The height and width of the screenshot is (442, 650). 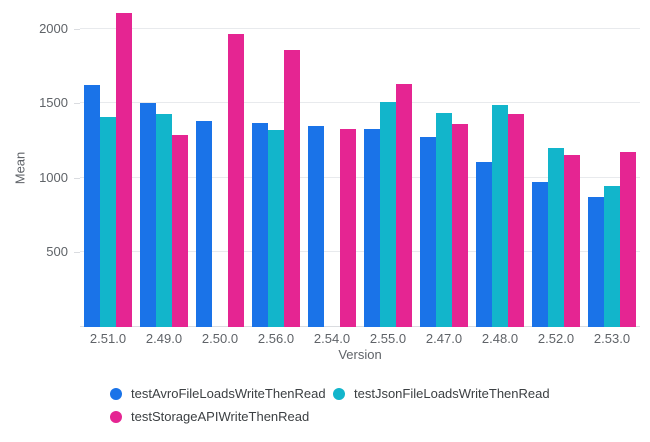 I want to click on legend-item-testAvroFileLoadsWriteThenRead: testAvroFileLoadsWriteThenRead, so click(x=221, y=393).